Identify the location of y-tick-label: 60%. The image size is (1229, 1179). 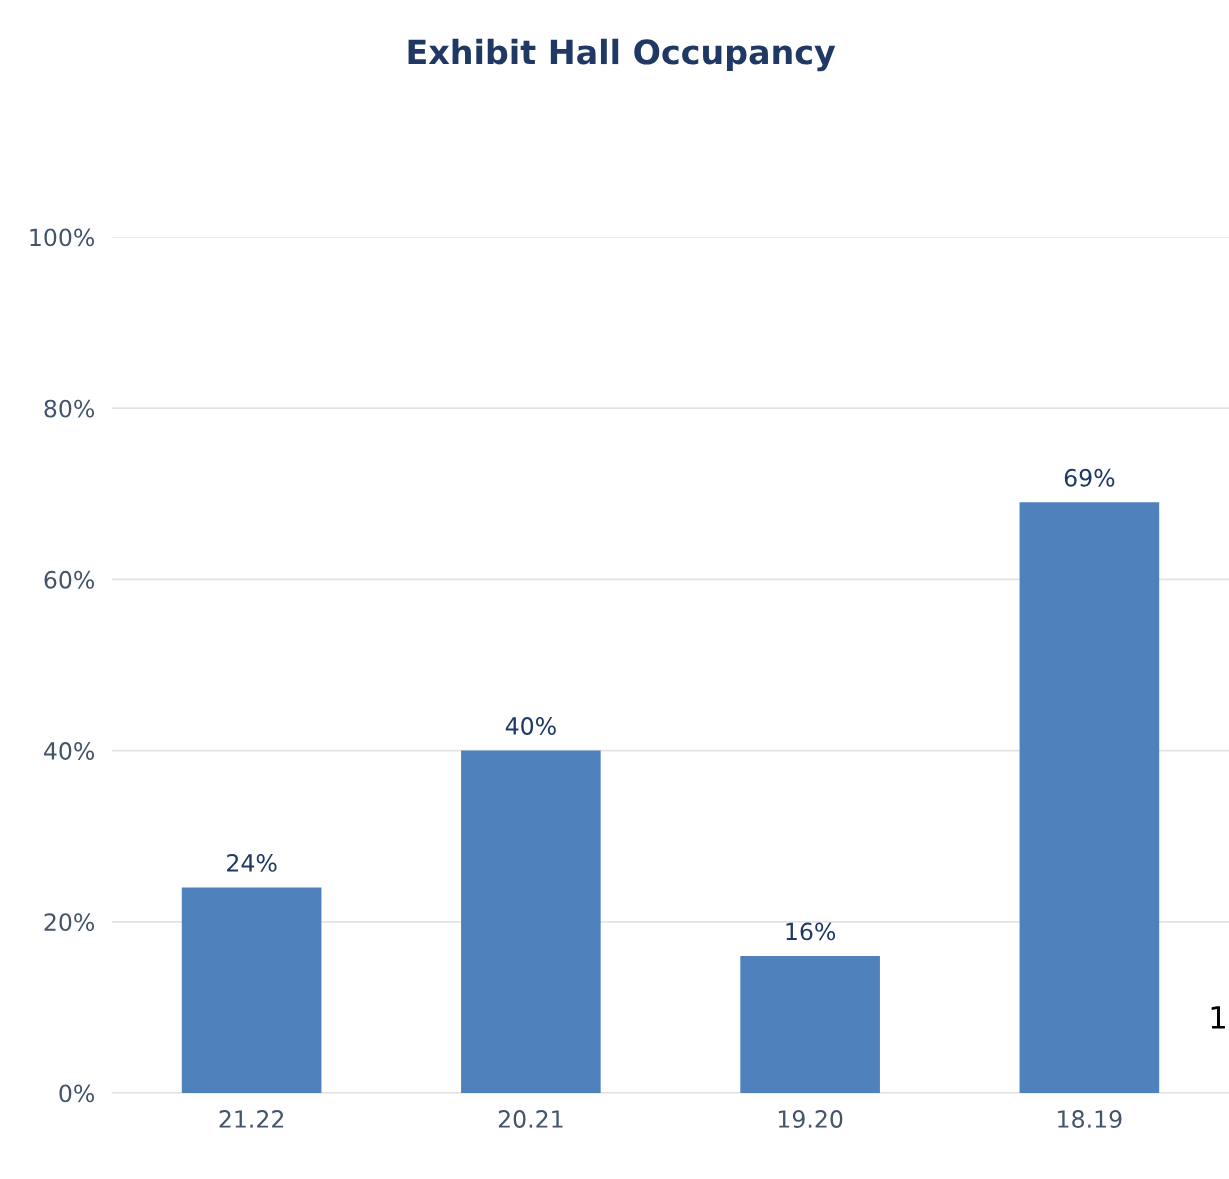
(69, 579).